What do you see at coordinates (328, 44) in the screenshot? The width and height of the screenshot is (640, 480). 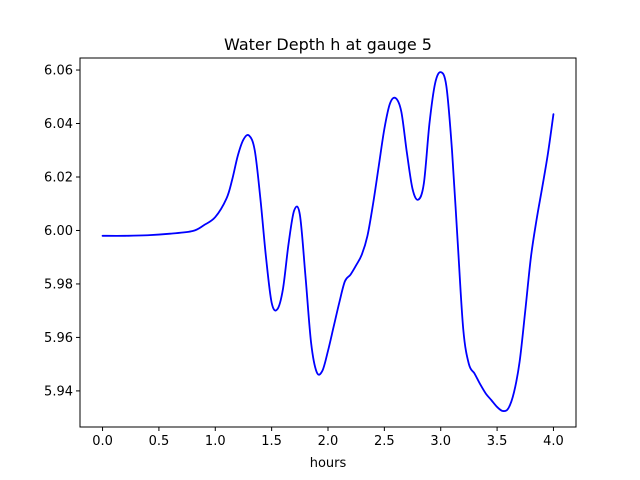 I see `chart-title: Water Depth h at gauge 5` at bounding box center [328, 44].